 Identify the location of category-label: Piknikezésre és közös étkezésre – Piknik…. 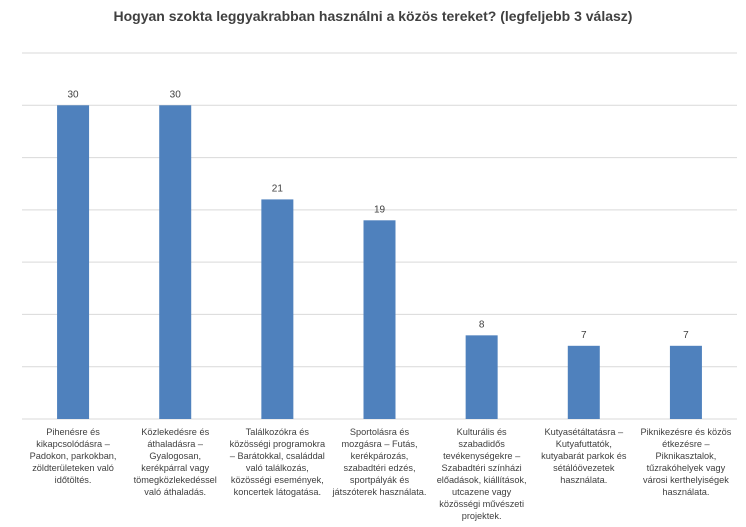
(686, 462).